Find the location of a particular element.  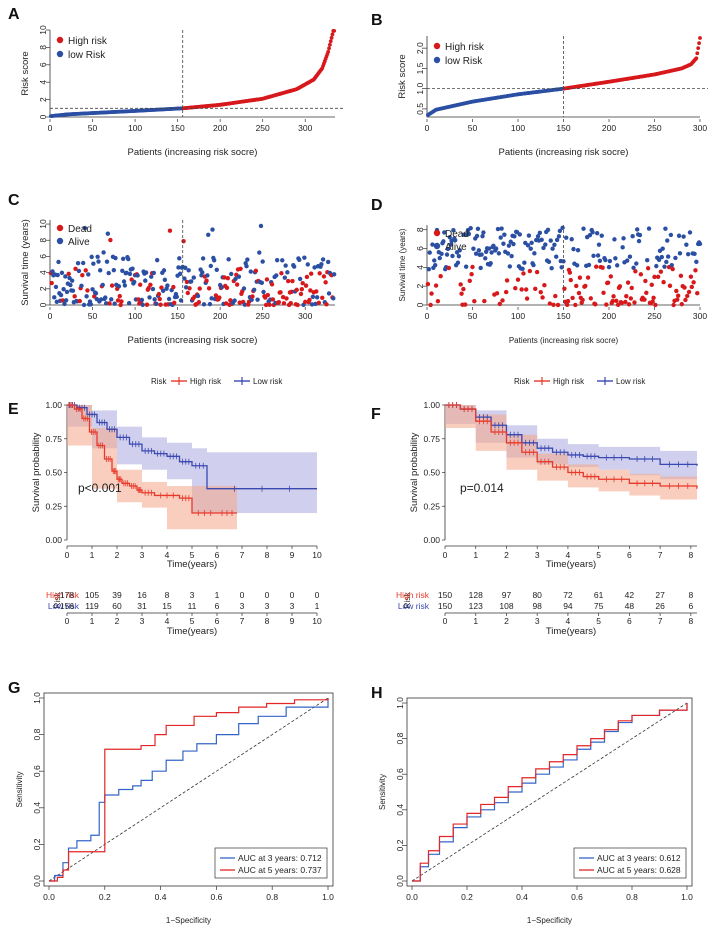

risk-count-high: 16 is located at coordinates (142, 595).